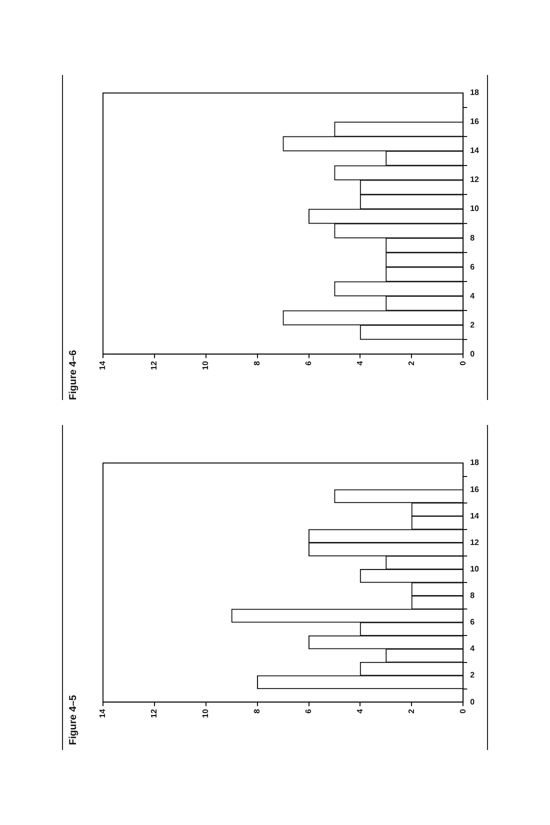 The image size is (550, 825). I want to click on text: Figure 4–6, so click(73, 375).